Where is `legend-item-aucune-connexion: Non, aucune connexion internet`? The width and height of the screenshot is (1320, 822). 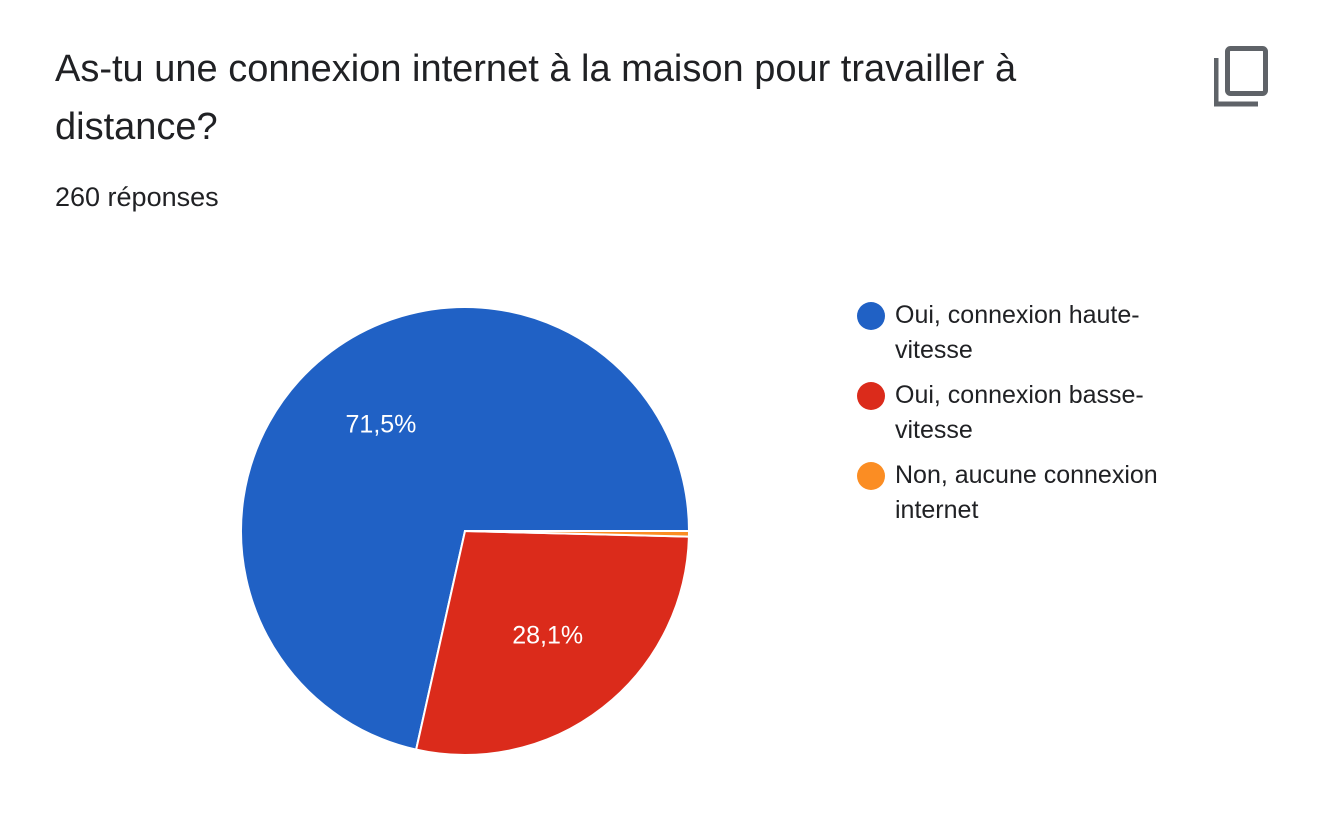 legend-item-aucune-connexion: Non, aucune connexion internet is located at coordinates (1026, 493).